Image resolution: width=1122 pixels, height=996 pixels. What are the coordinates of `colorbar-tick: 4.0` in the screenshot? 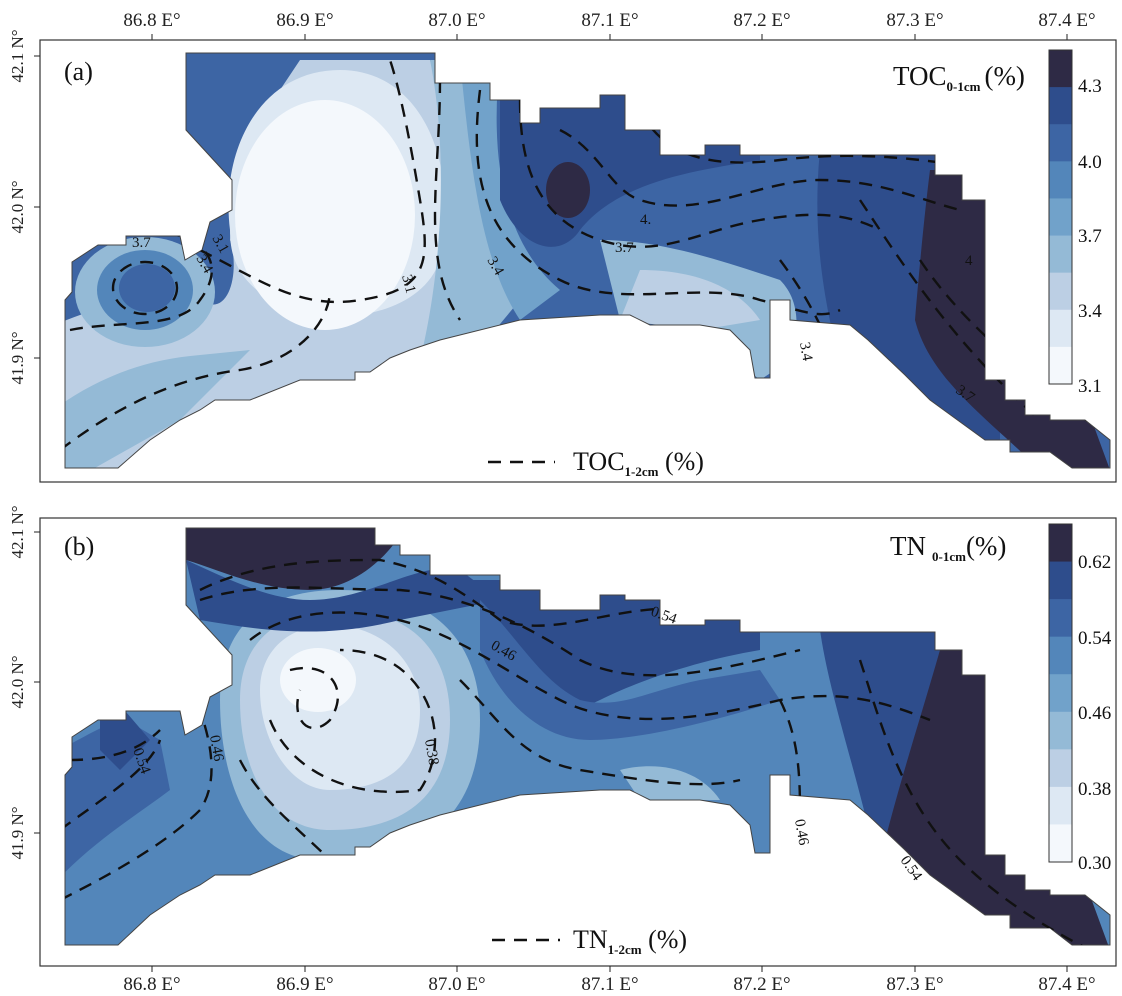 It's located at (1090, 162).